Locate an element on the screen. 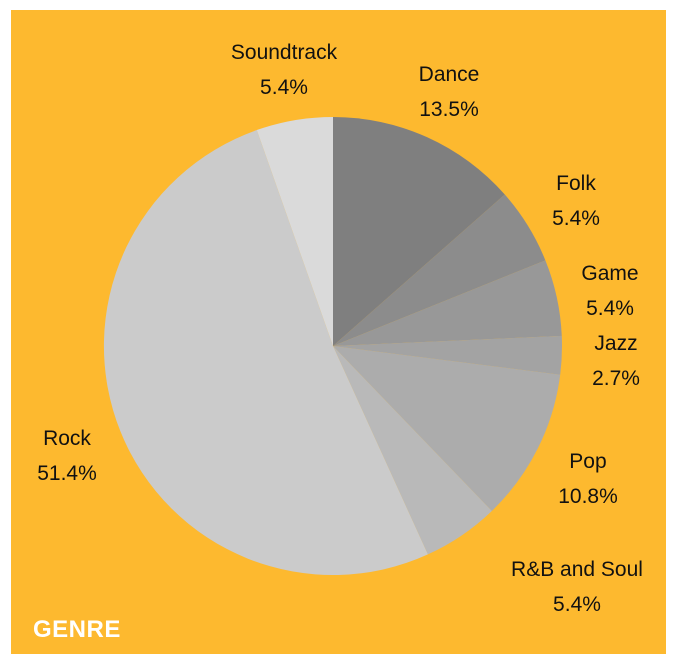  chart-title: GENRE is located at coordinates (77, 629).